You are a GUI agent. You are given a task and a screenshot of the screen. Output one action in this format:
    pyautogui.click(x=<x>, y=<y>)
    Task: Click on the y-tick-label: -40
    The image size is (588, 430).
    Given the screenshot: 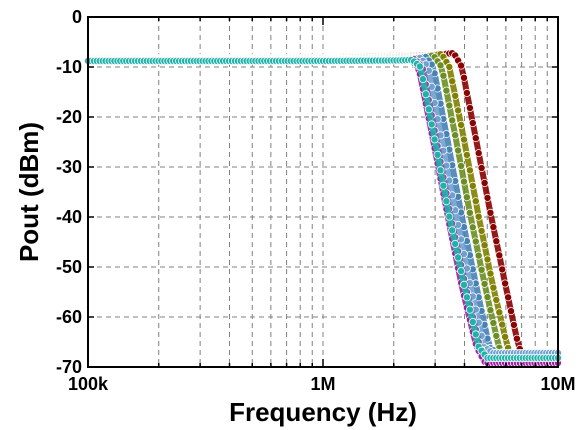 What is the action you would take?
    pyautogui.click(x=69, y=217)
    